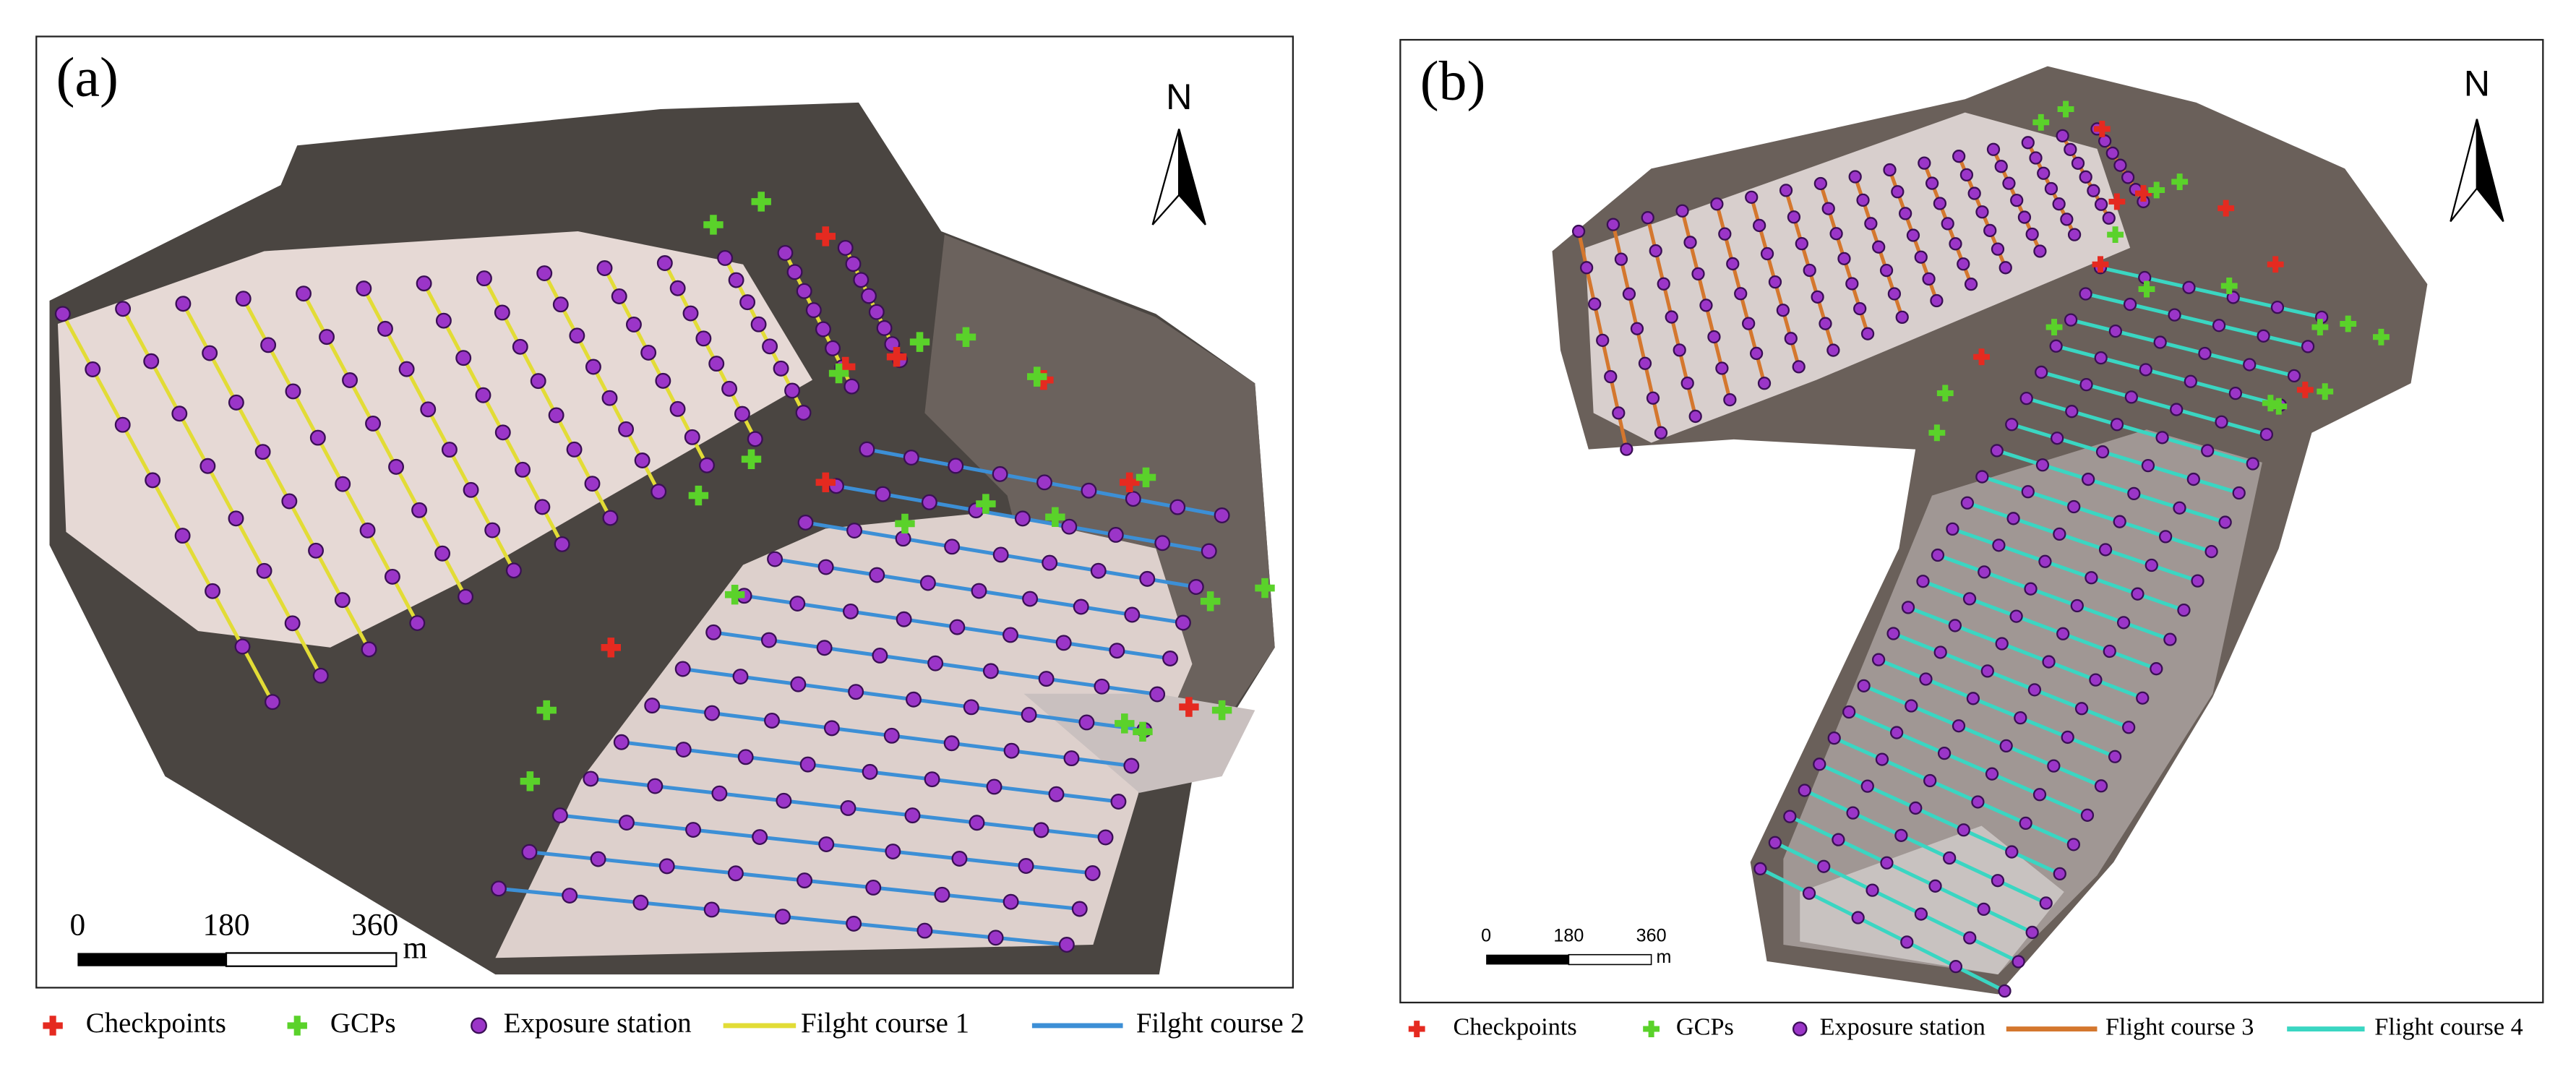 This screenshot has width=2576, height=1077. What do you see at coordinates (1514, 1026) in the screenshot?
I see `legend-label: Checkpoints` at bounding box center [1514, 1026].